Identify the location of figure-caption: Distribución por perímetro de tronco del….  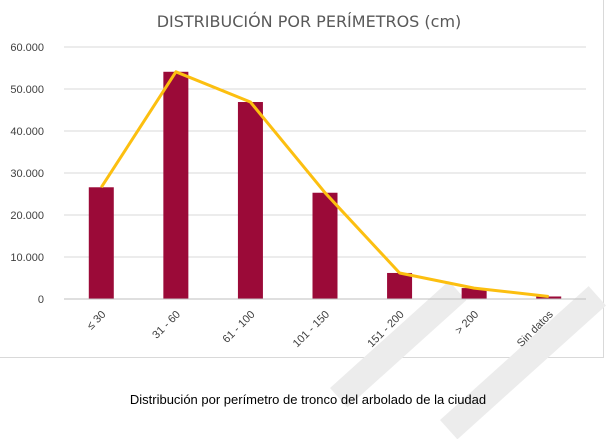
(308, 399).